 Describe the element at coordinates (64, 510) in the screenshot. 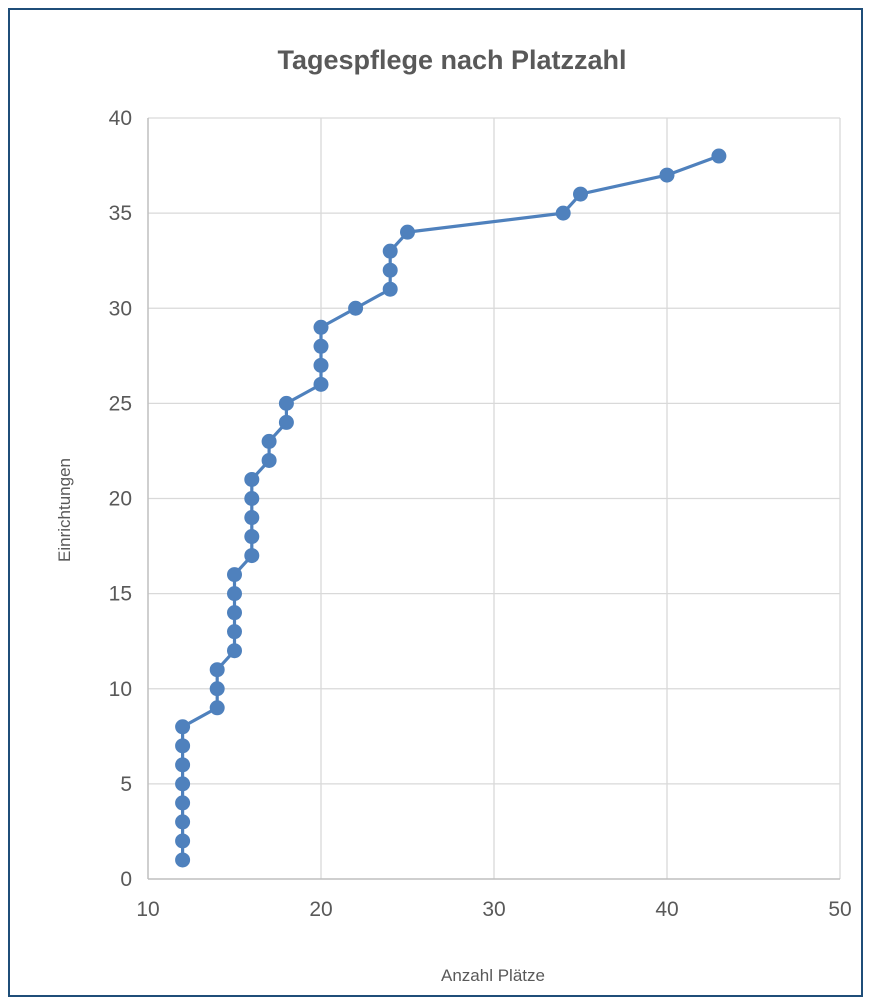

I see `y-axis-title: Einrichtungen` at that location.